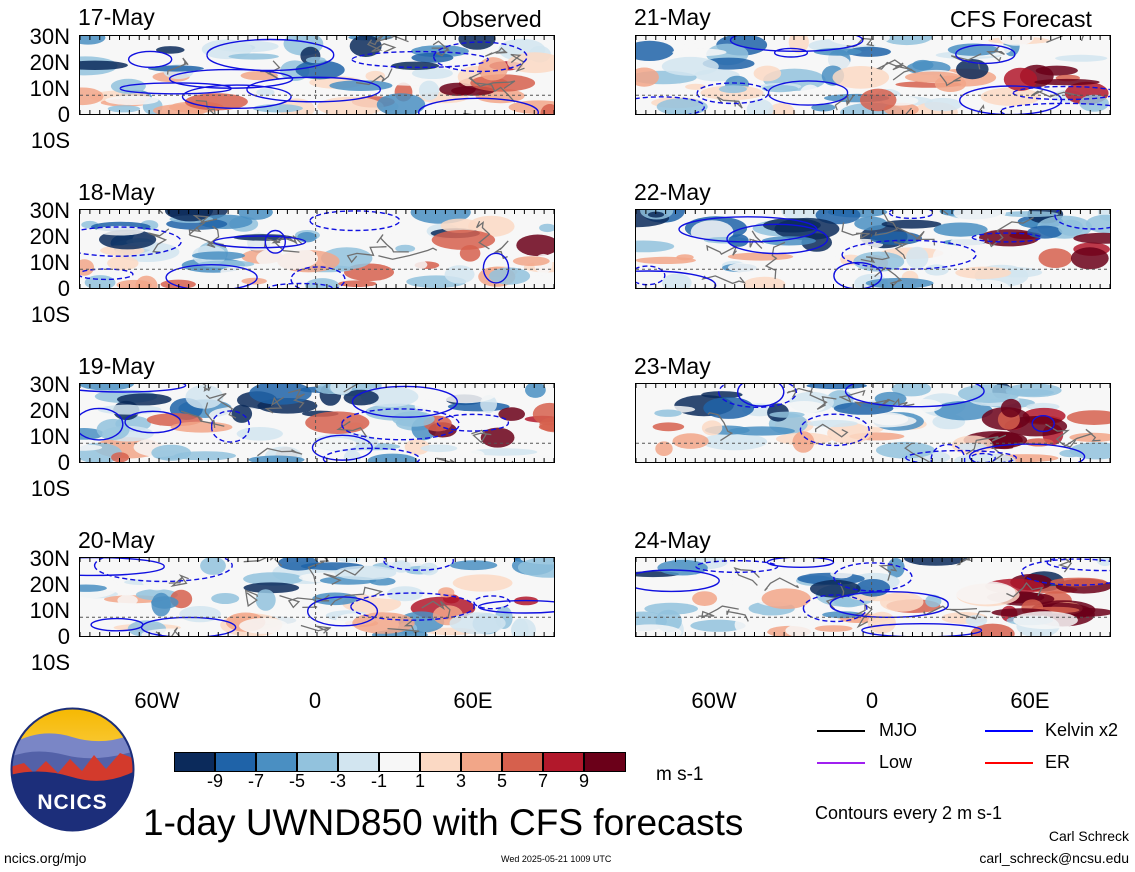  I want to click on legend-line-er, so click(1009, 763).